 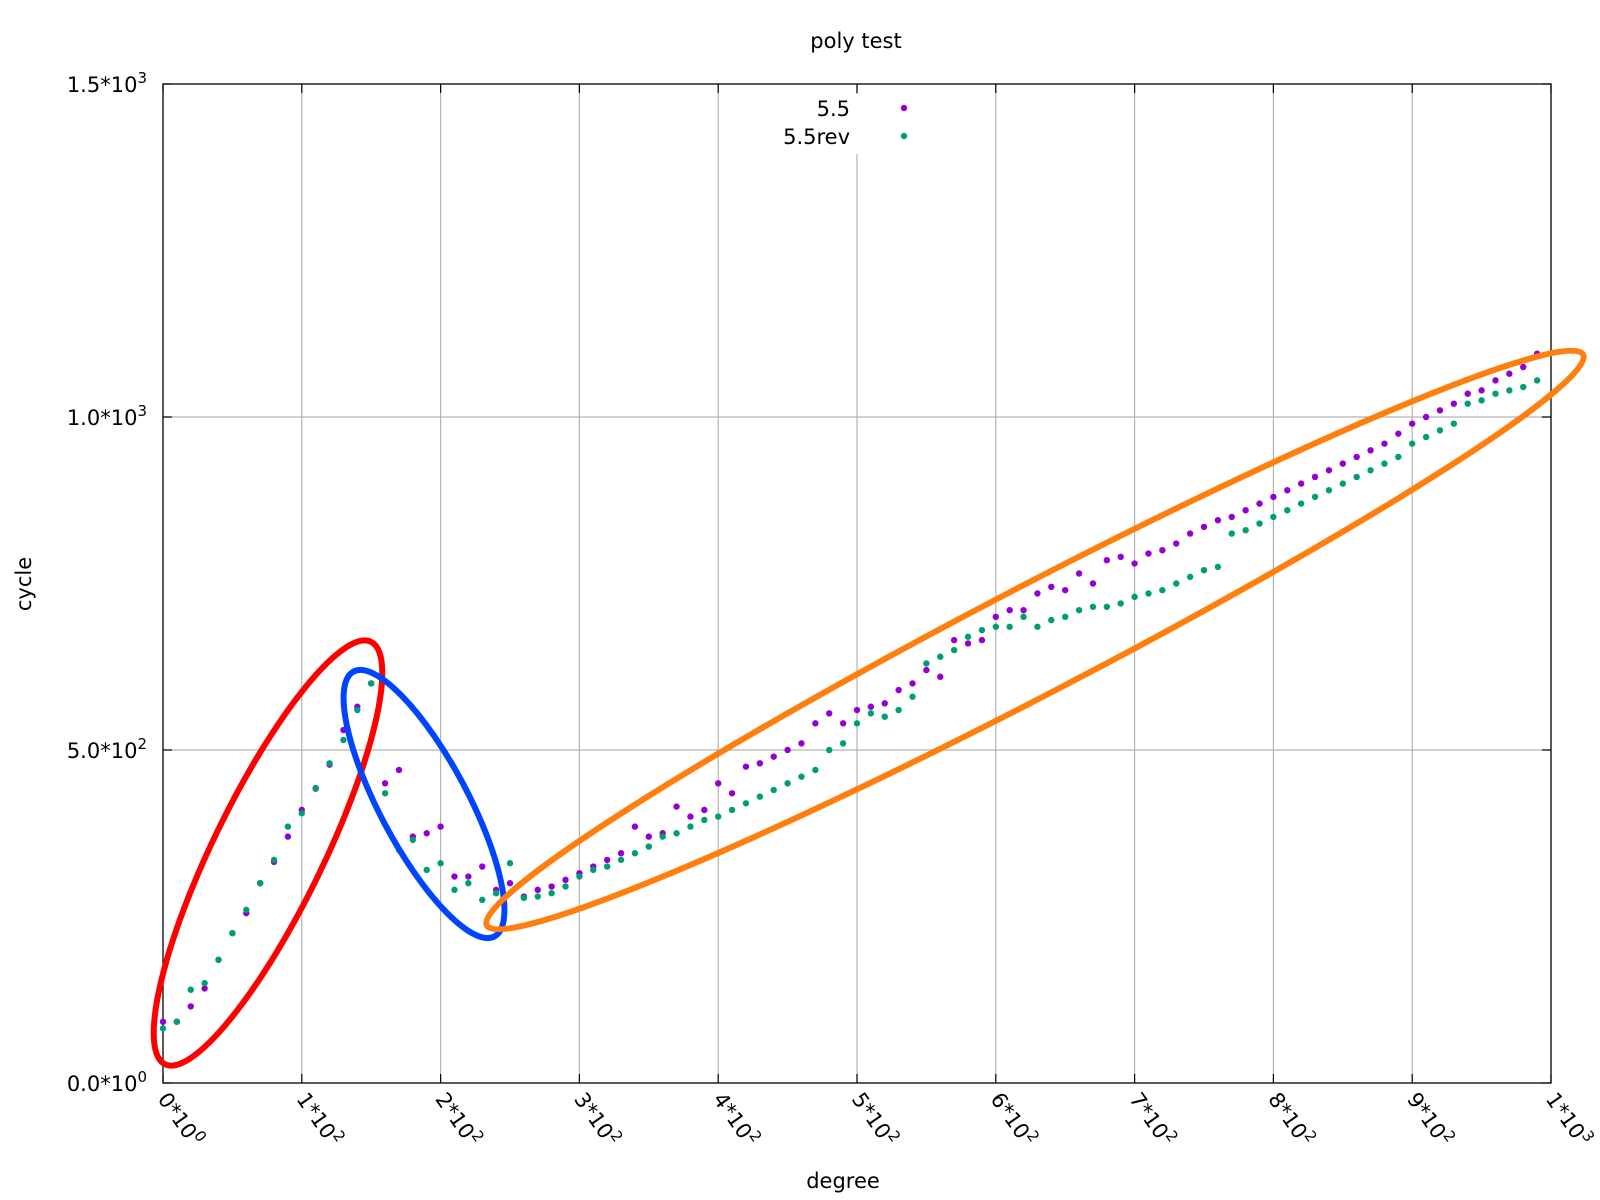 What do you see at coordinates (83, 751) in the screenshot?
I see `y-tick-mantissa: 5.0` at bounding box center [83, 751].